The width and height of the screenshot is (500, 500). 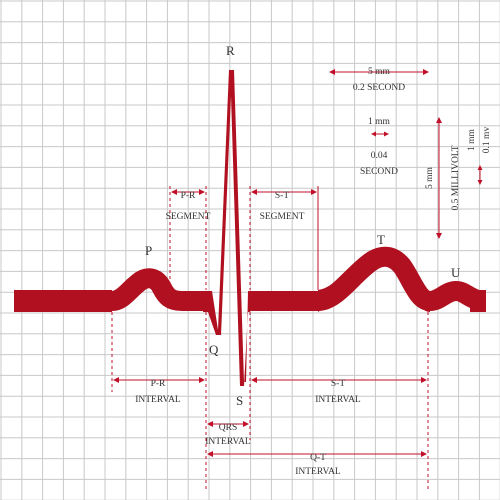 What do you see at coordinates (158, 384) in the screenshot?
I see `pr-interval-label-1: P-R` at bounding box center [158, 384].